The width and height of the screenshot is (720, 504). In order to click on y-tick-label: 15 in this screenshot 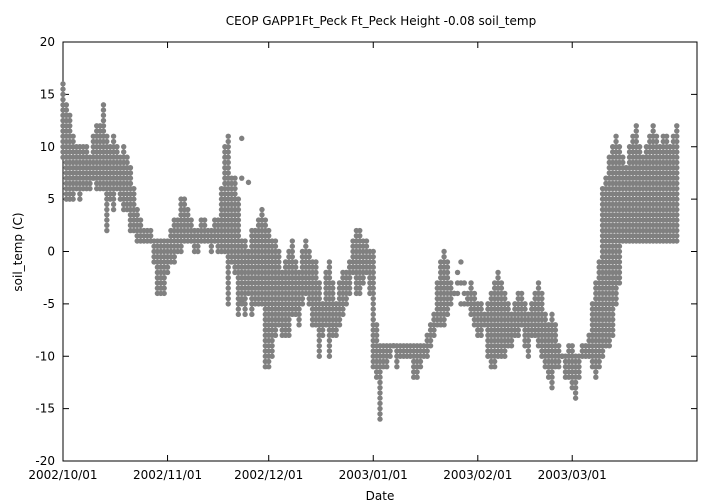, I will do `click(47, 94)`.